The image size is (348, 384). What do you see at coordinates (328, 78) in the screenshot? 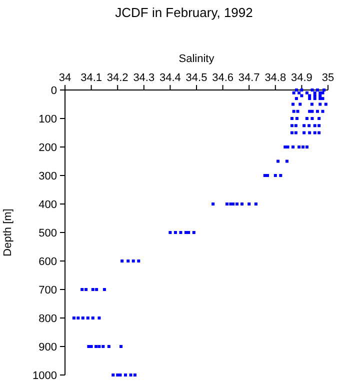
I see `x-tick-label: 35` at bounding box center [328, 78].